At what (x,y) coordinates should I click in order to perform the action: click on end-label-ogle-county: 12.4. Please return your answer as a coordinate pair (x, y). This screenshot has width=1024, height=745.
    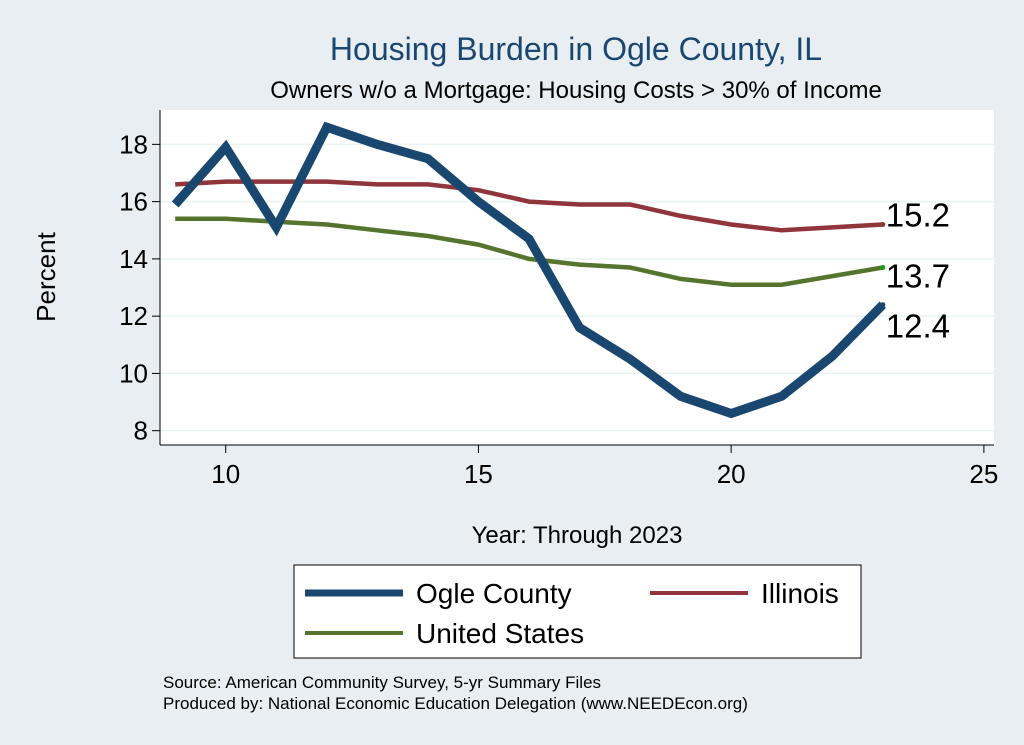
    Looking at the image, I should click on (918, 326).